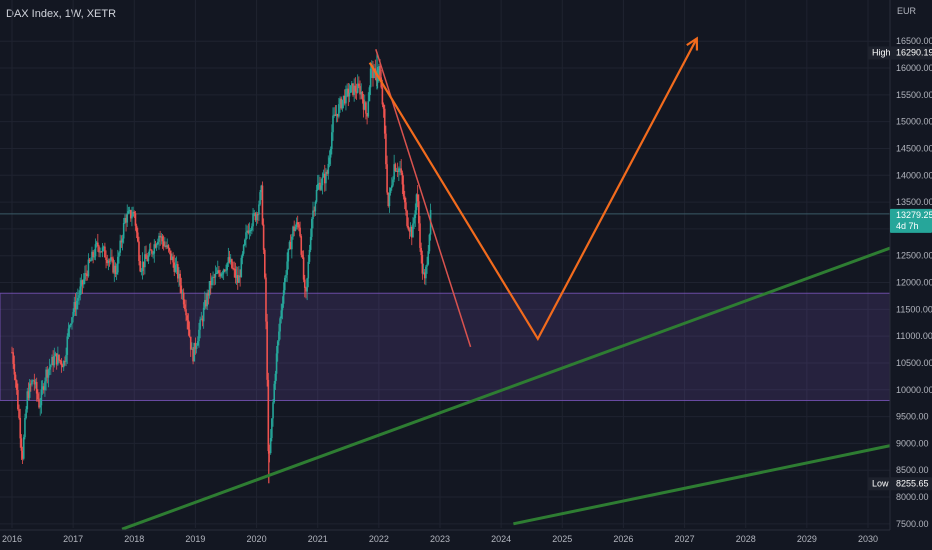 The width and height of the screenshot is (932, 550). What do you see at coordinates (911, 484) in the screenshot?
I see `low-tag-bg` at bounding box center [911, 484].